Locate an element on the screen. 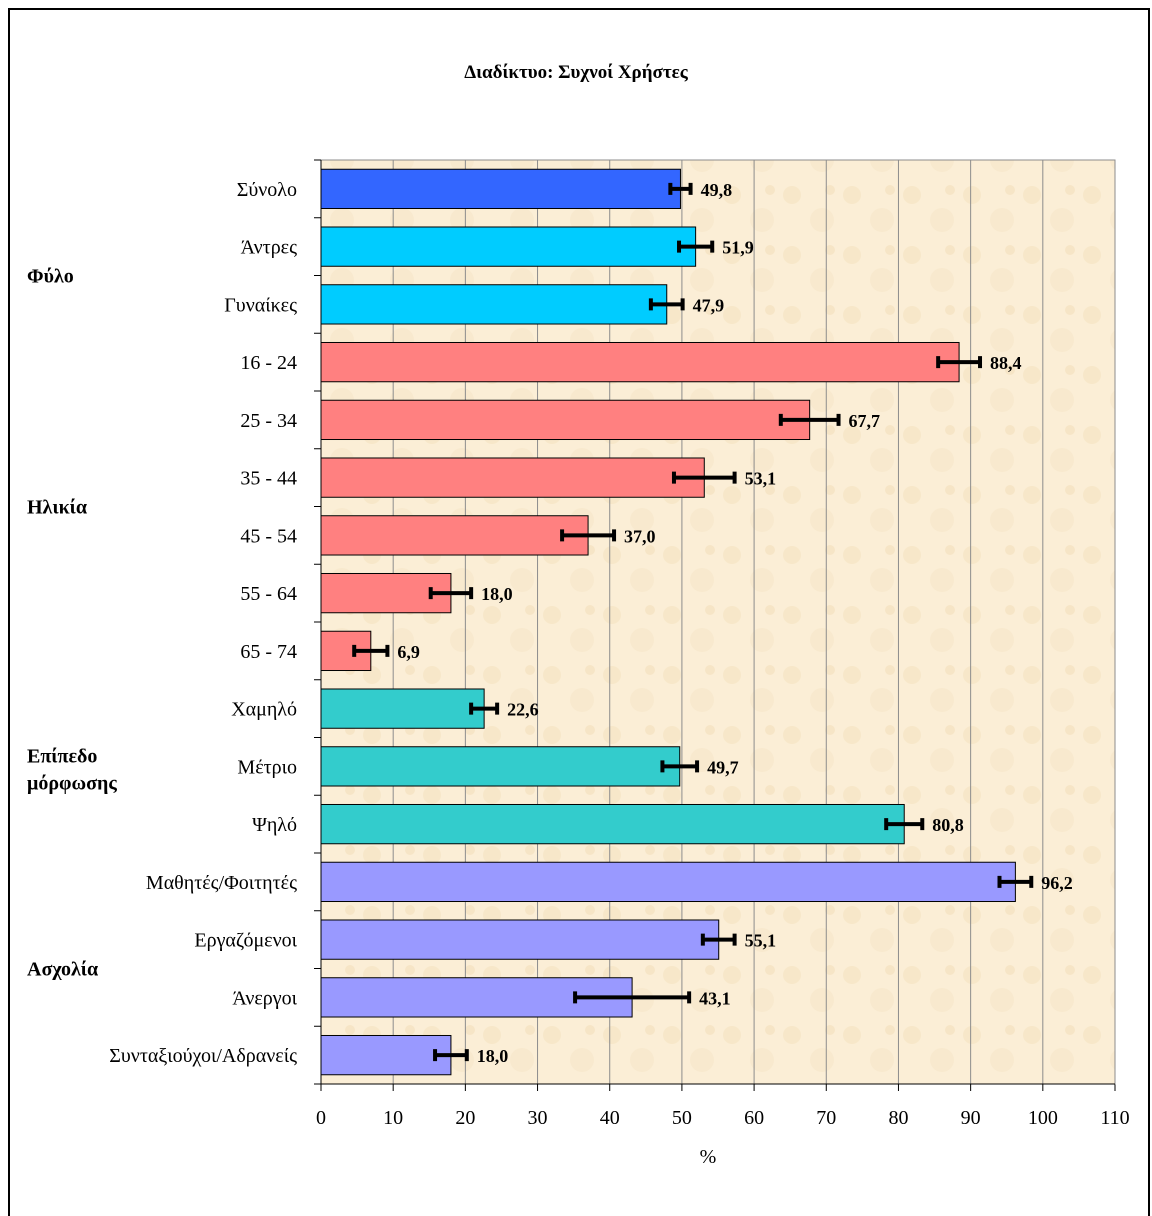 This screenshot has width=1152, height=1216. category-label: Άντρες is located at coordinates (269, 248).